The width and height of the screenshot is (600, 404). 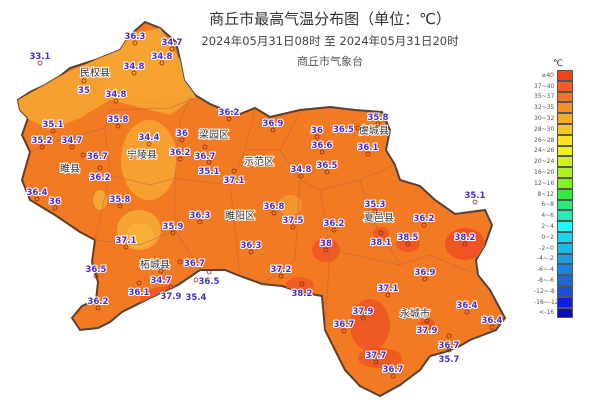 I want to click on county-label: 柘城县, so click(x=155, y=264).